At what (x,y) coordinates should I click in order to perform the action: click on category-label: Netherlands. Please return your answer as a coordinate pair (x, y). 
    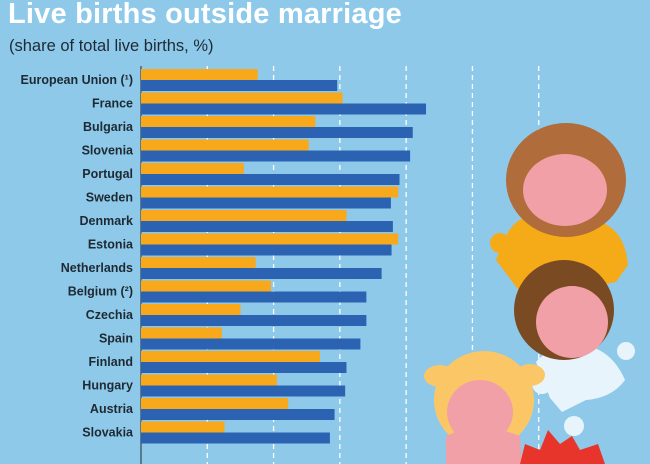
    Looking at the image, I should click on (97, 268).